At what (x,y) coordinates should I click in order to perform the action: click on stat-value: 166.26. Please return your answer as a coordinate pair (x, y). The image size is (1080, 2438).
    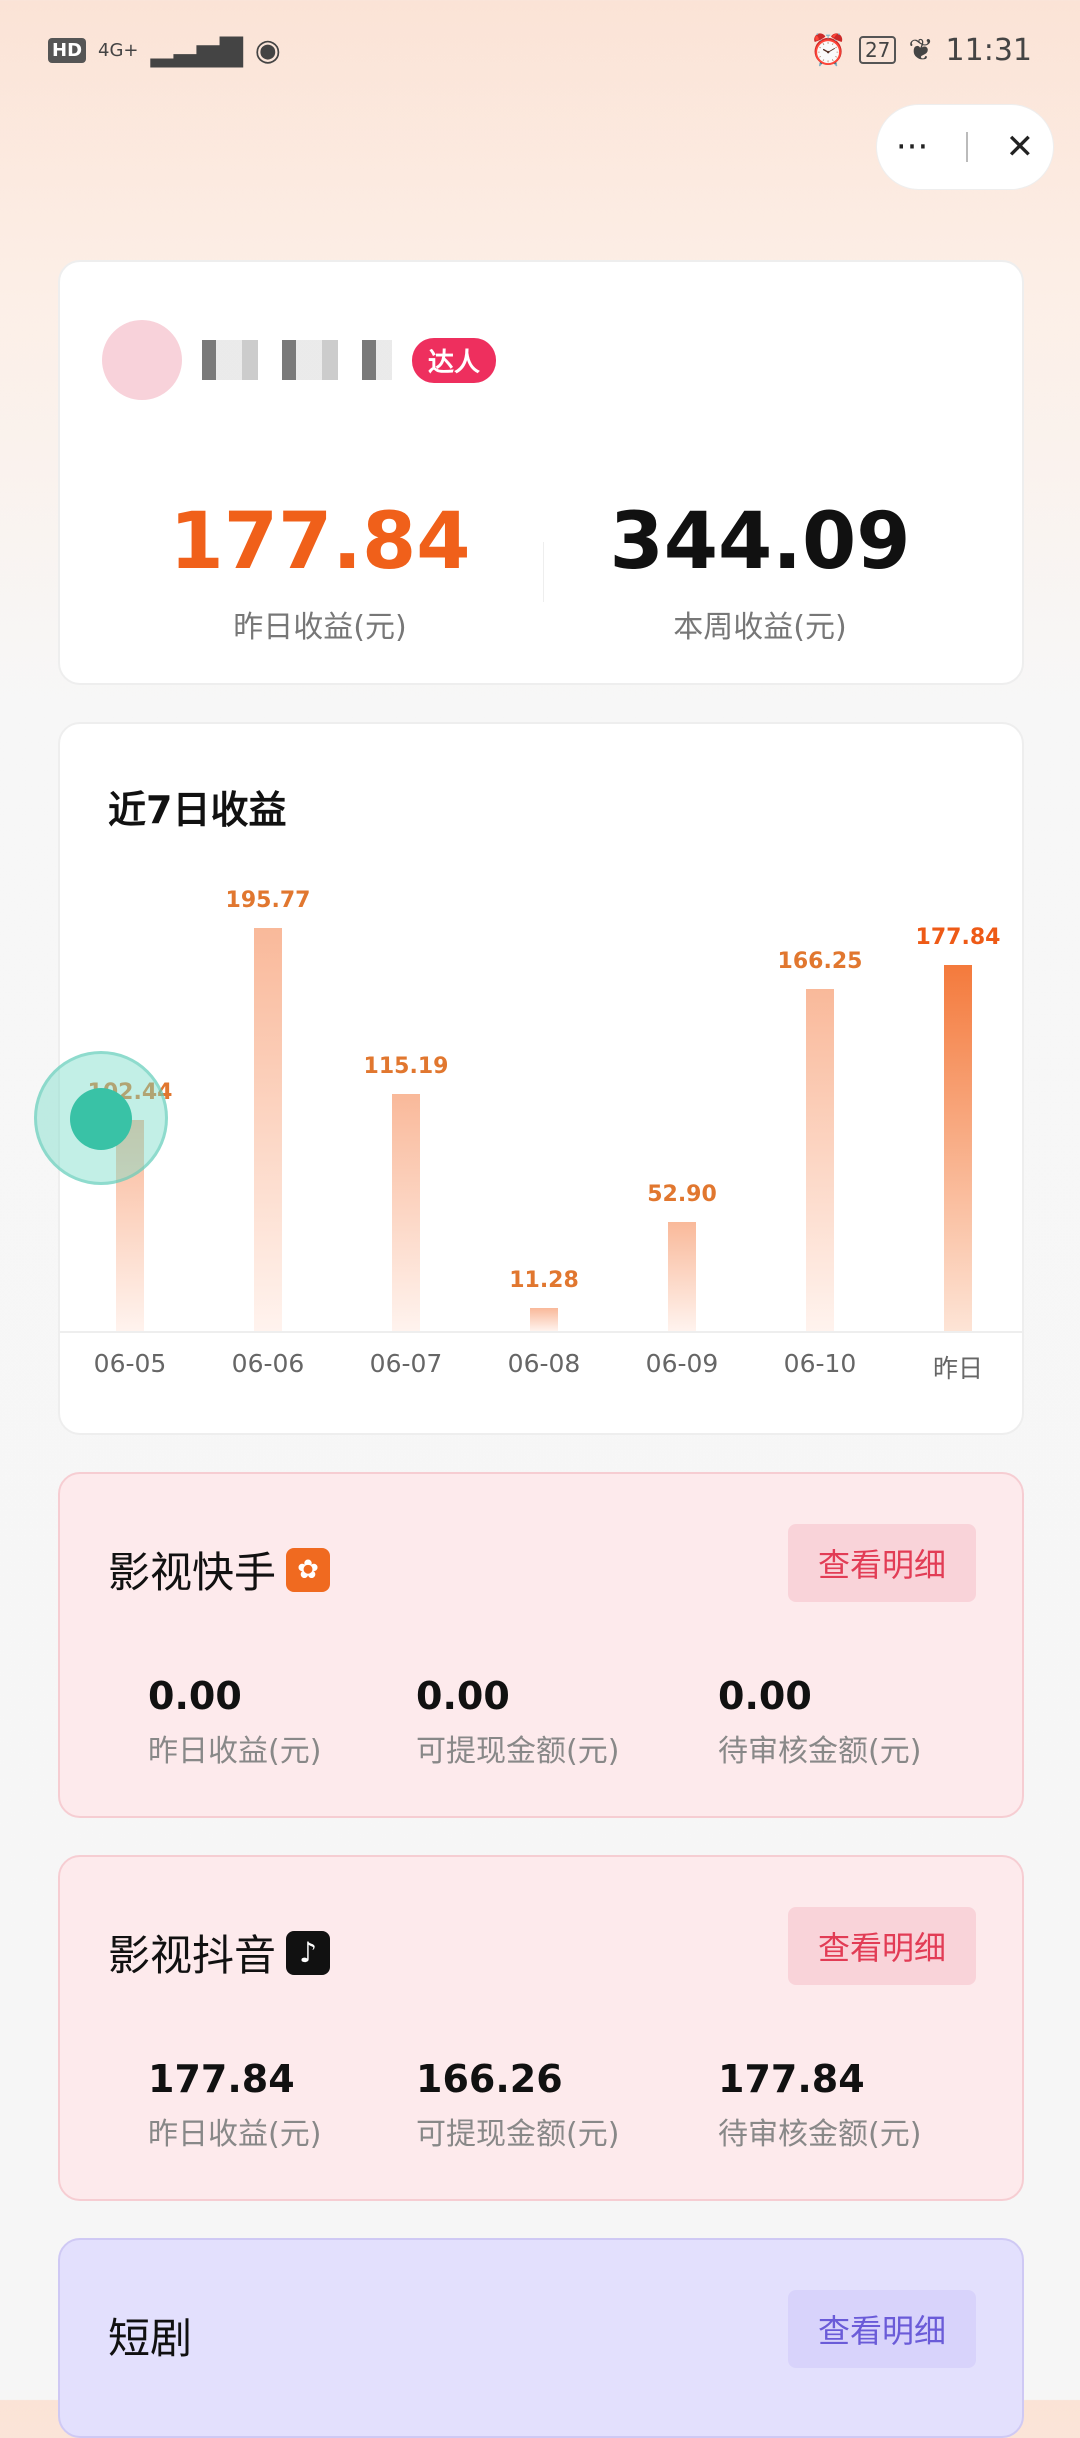
    Looking at the image, I should click on (489, 2079).